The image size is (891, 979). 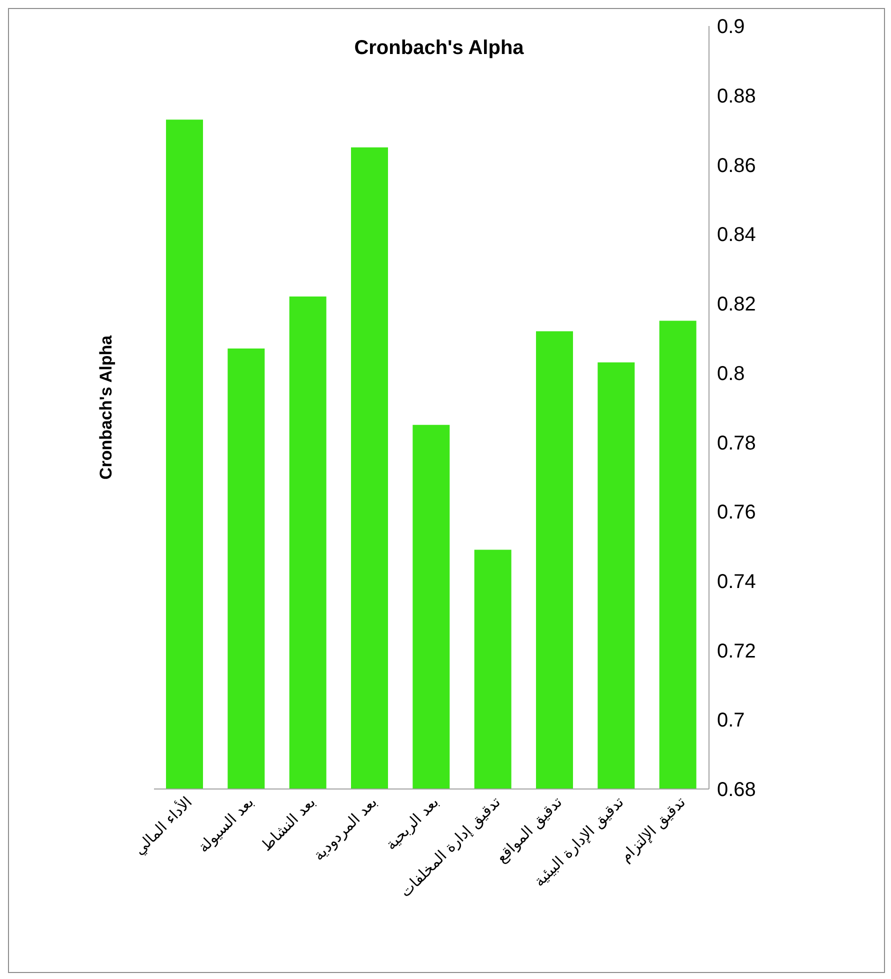 What do you see at coordinates (736, 582) in the screenshot?
I see `y-tick-label: 0.74` at bounding box center [736, 582].